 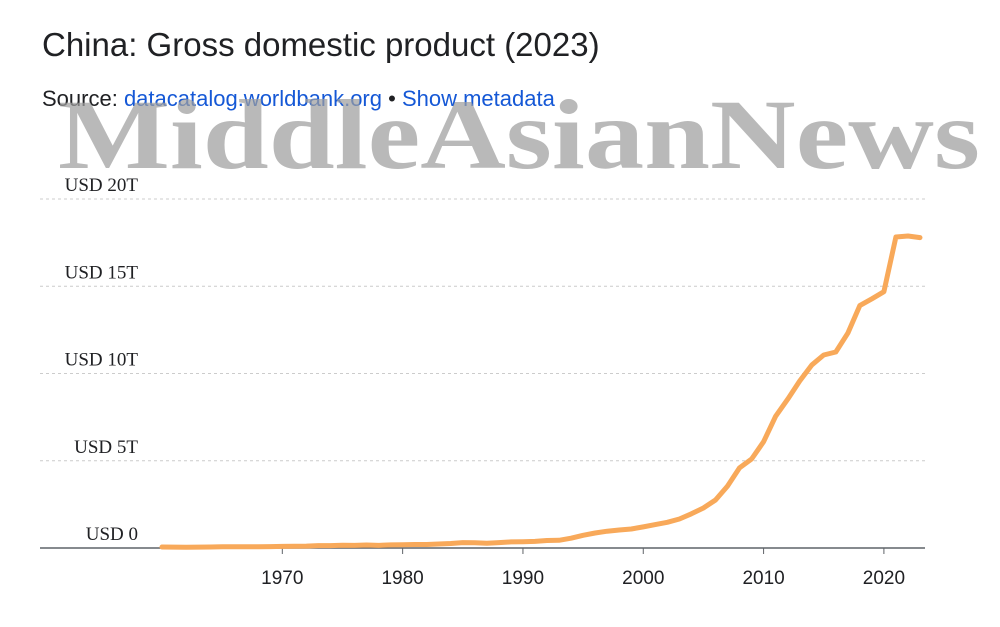 What do you see at coordinates (112, 534) in the screenshot?
I see `y-tick-label: USD 0` at bounding box center [112, 534].